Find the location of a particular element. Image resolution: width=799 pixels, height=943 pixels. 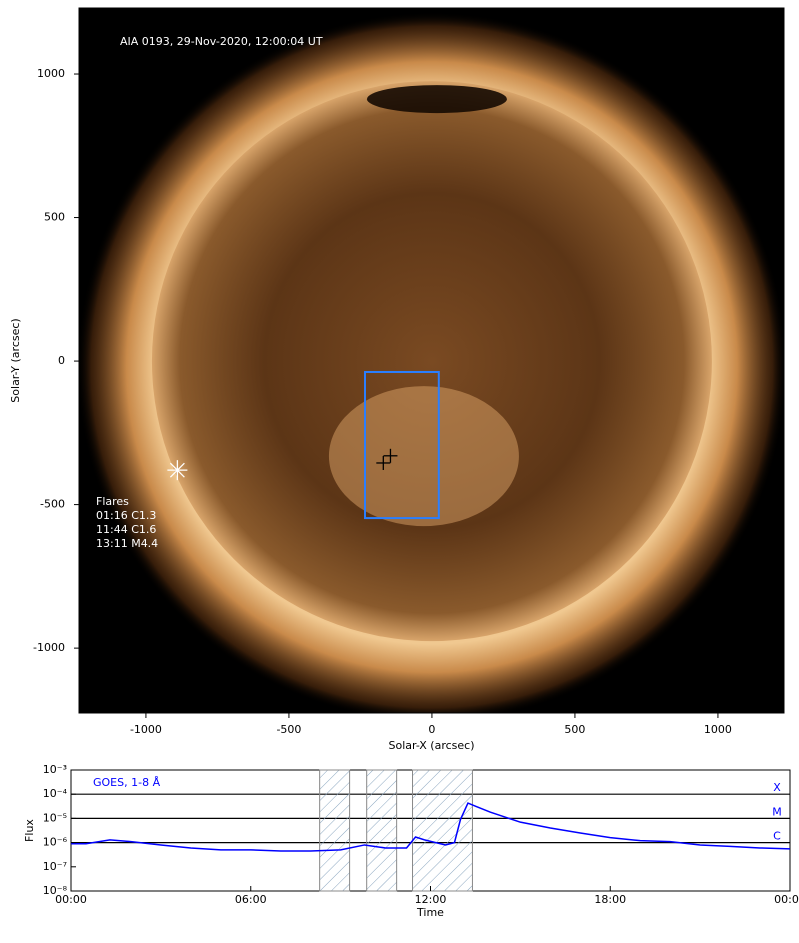

series-label: GOES, 1-8 Å is located at coordinates (127, 782).